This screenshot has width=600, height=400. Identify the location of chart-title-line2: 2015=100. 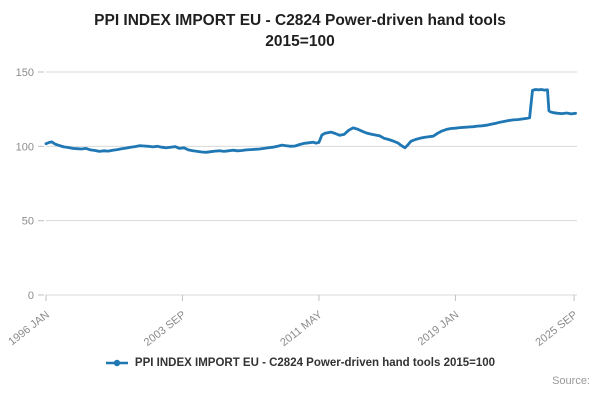
(300, 41).